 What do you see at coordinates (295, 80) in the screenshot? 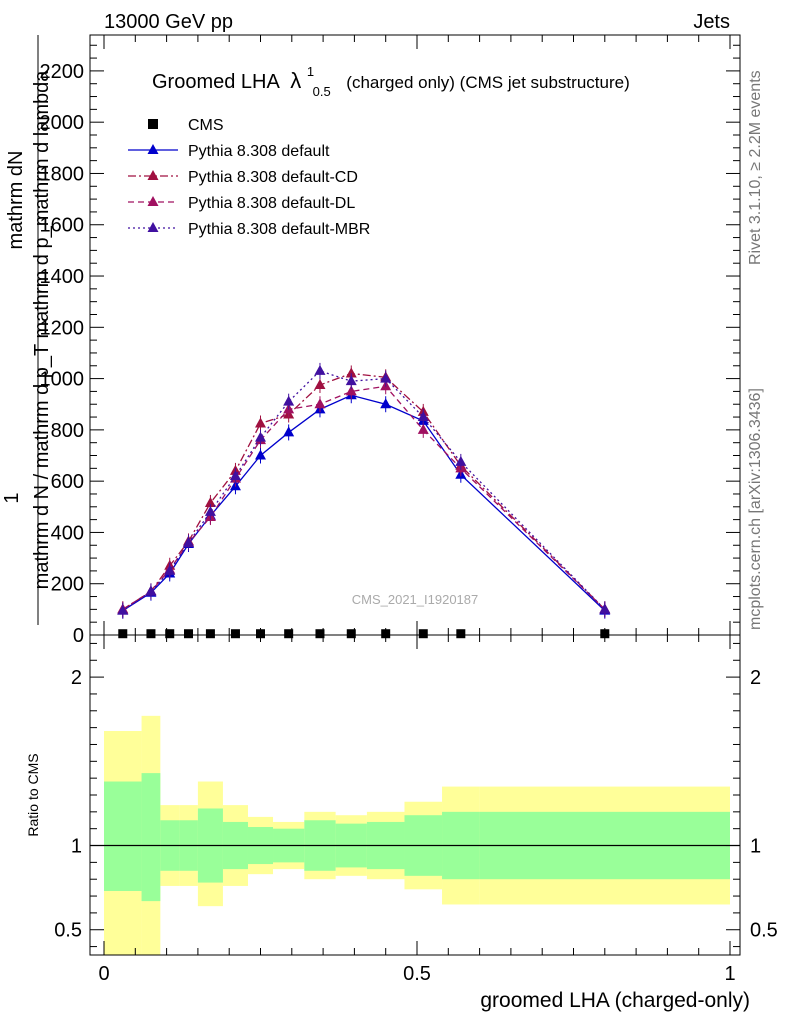
I see `title-symbol: λ` at bounding box center [295, 80].